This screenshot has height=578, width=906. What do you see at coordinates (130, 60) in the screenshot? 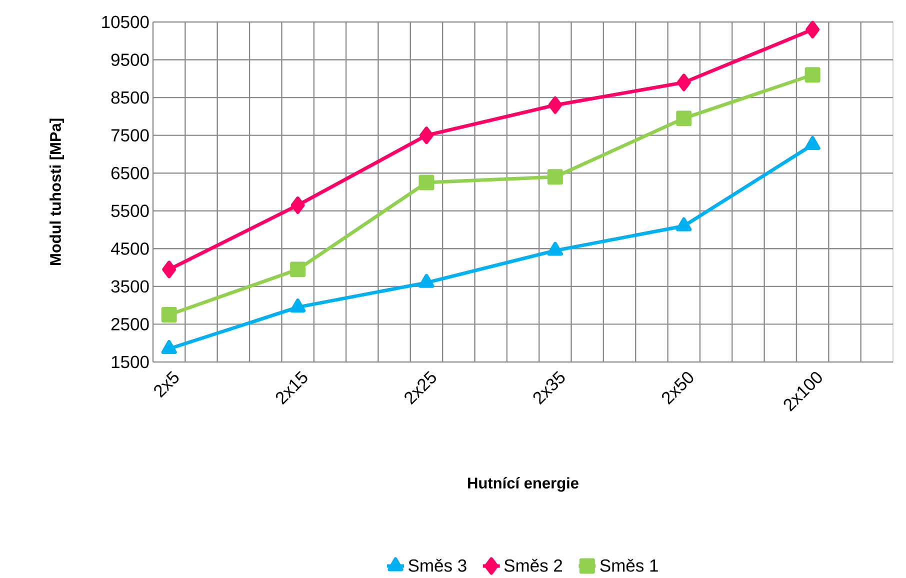
I see `y-tick-label: 9500` at bounding box center [130, 60].